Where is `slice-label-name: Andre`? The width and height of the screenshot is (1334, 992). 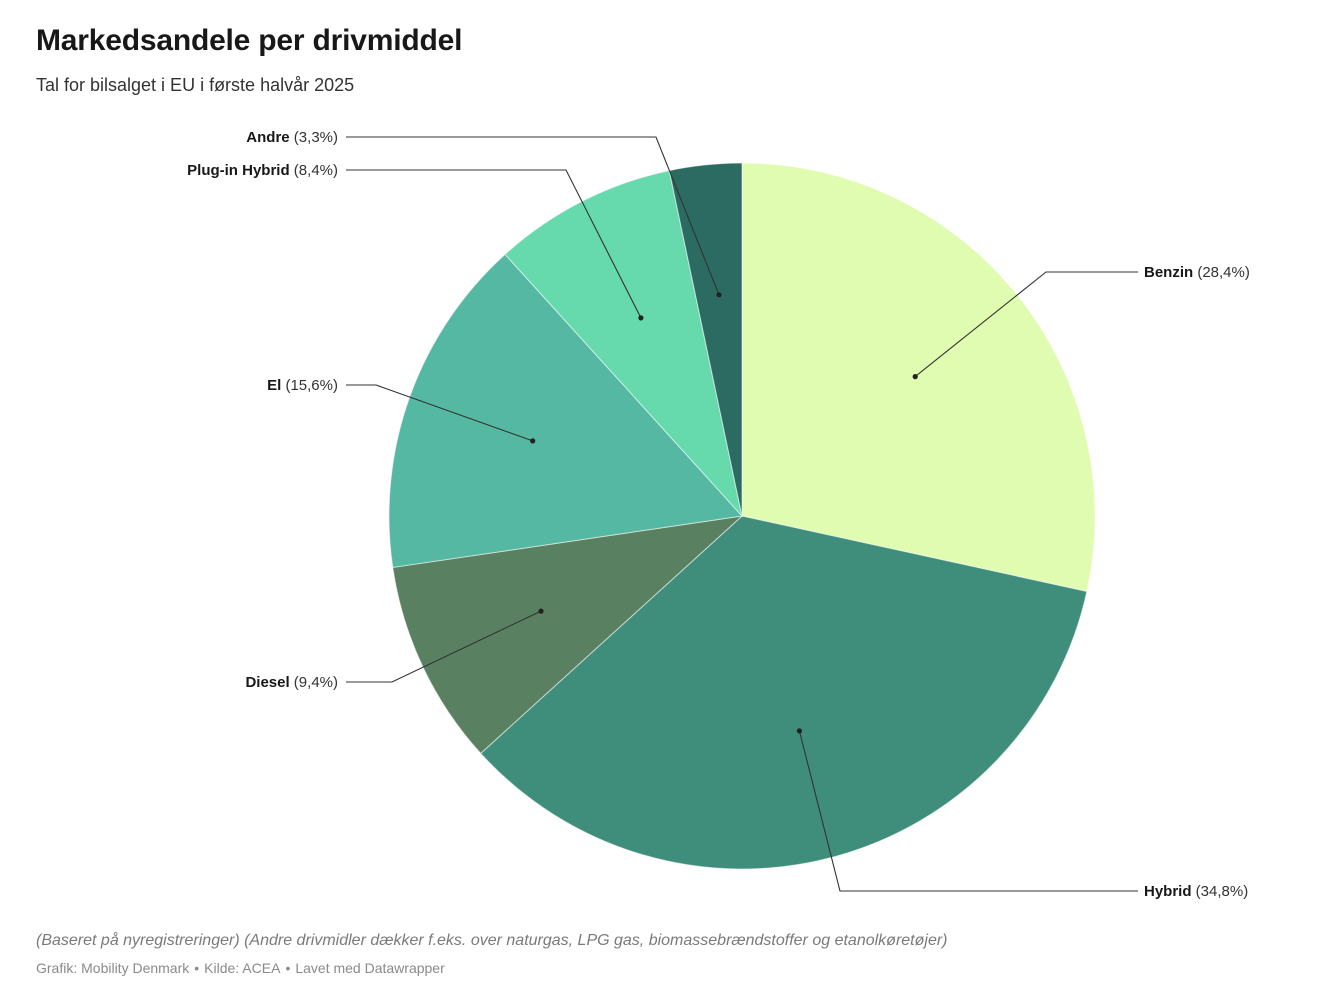
slice-label-name: Andre is located at coordinates (267, 137).